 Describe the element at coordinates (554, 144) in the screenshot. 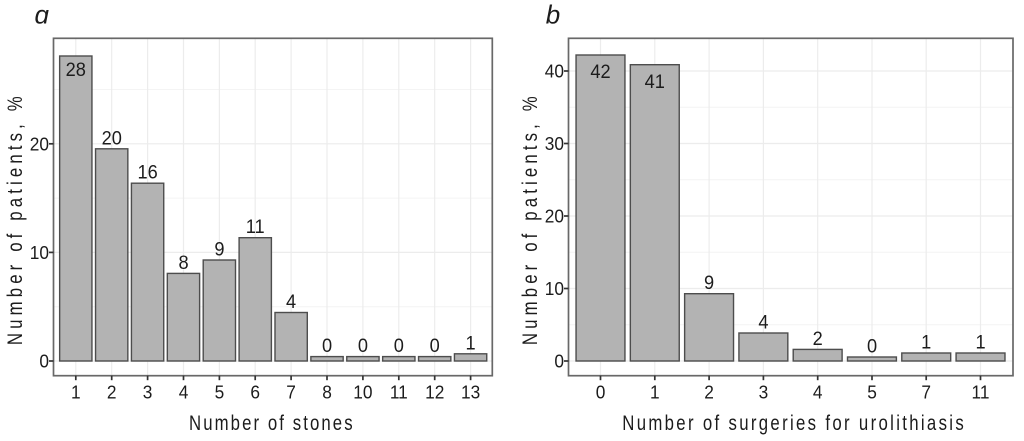

I see `svg-text: 30` at that location.